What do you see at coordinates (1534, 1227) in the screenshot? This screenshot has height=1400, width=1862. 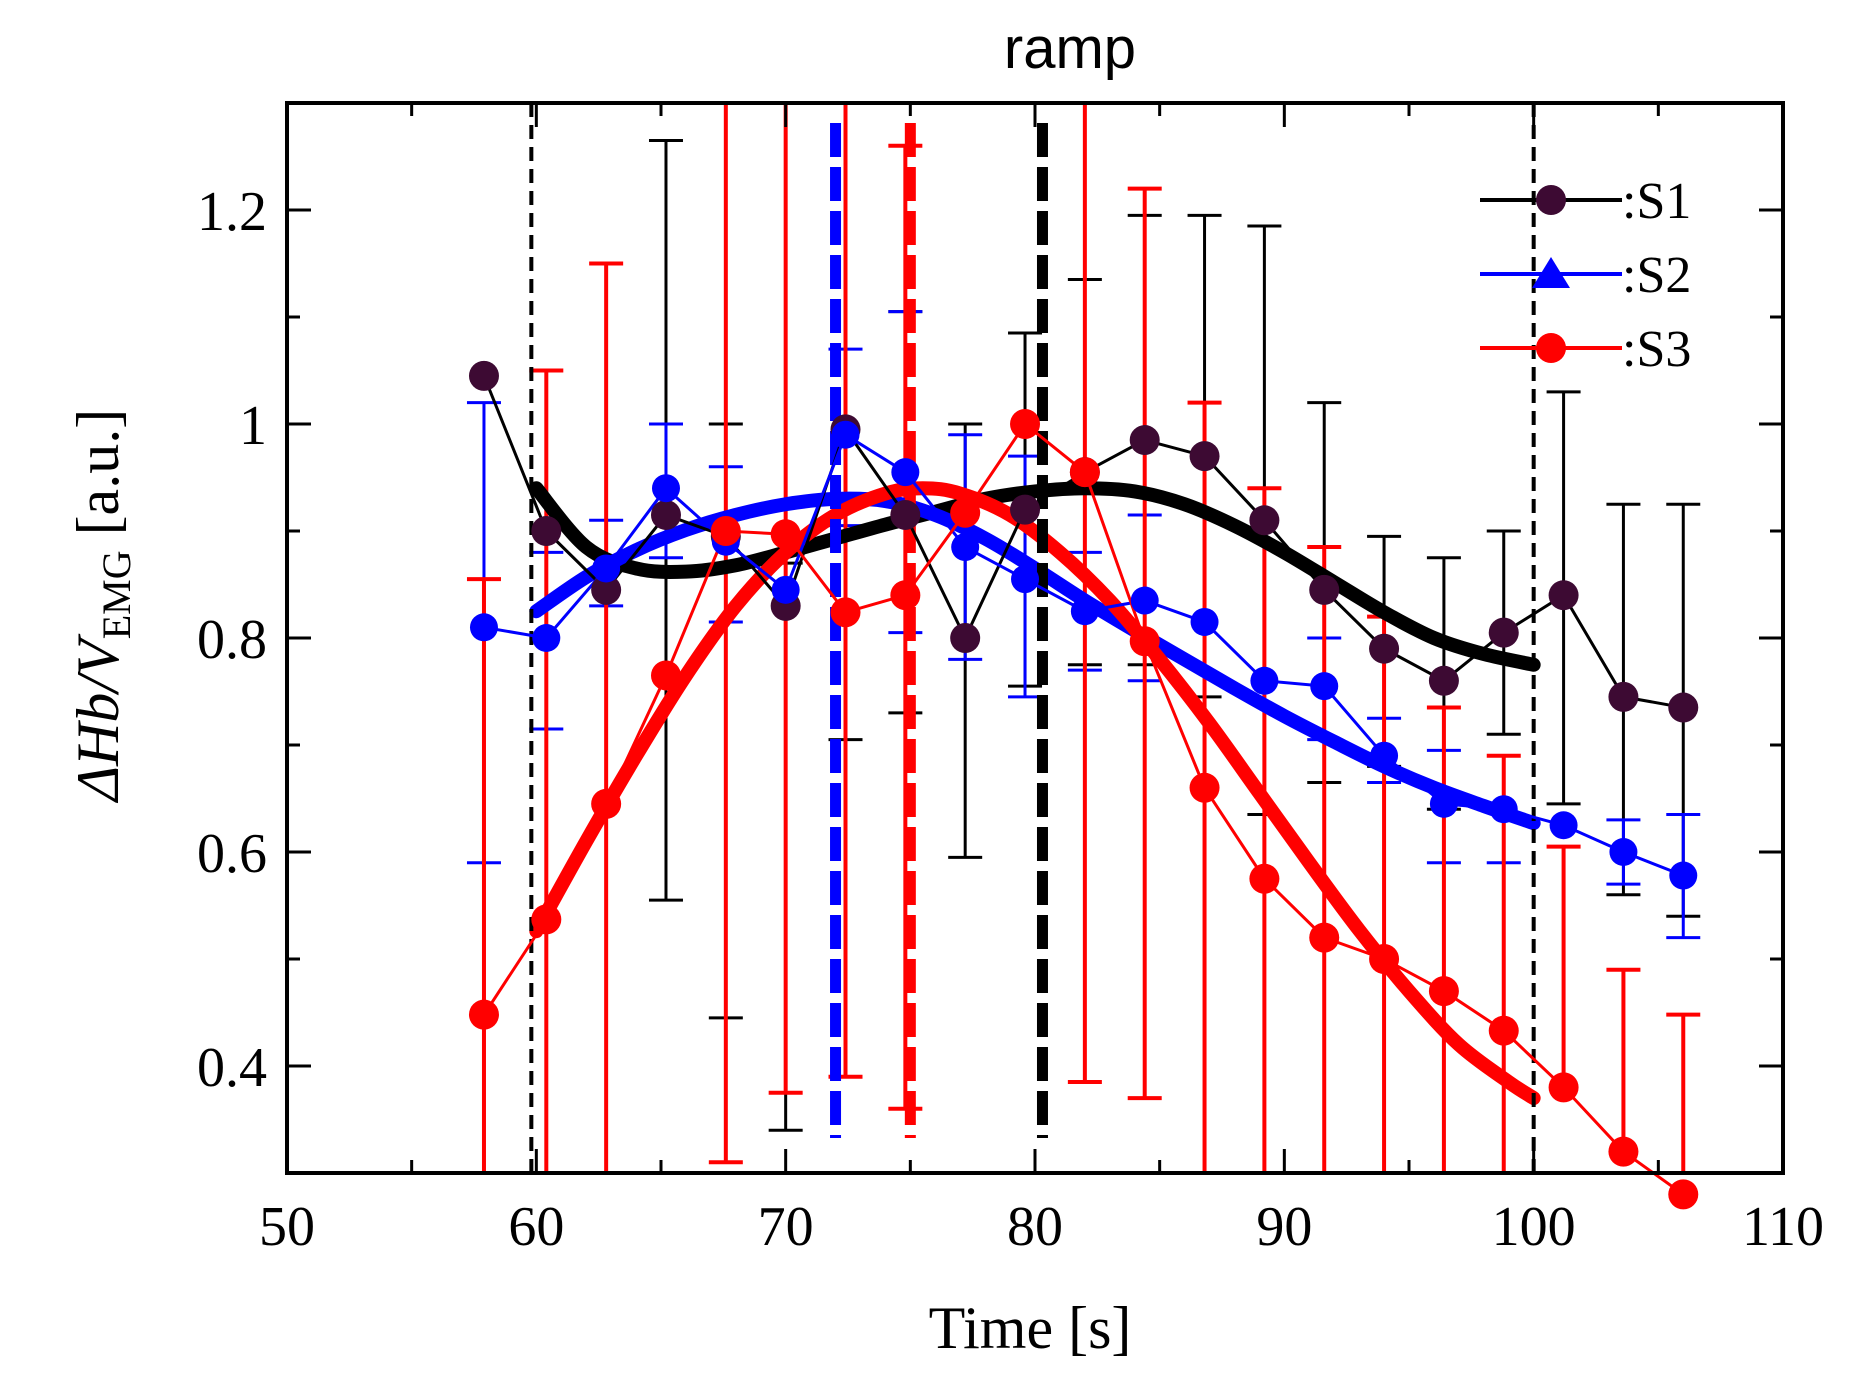 I see `x-tick-label: 100` at bounding box center [1534, 1227].